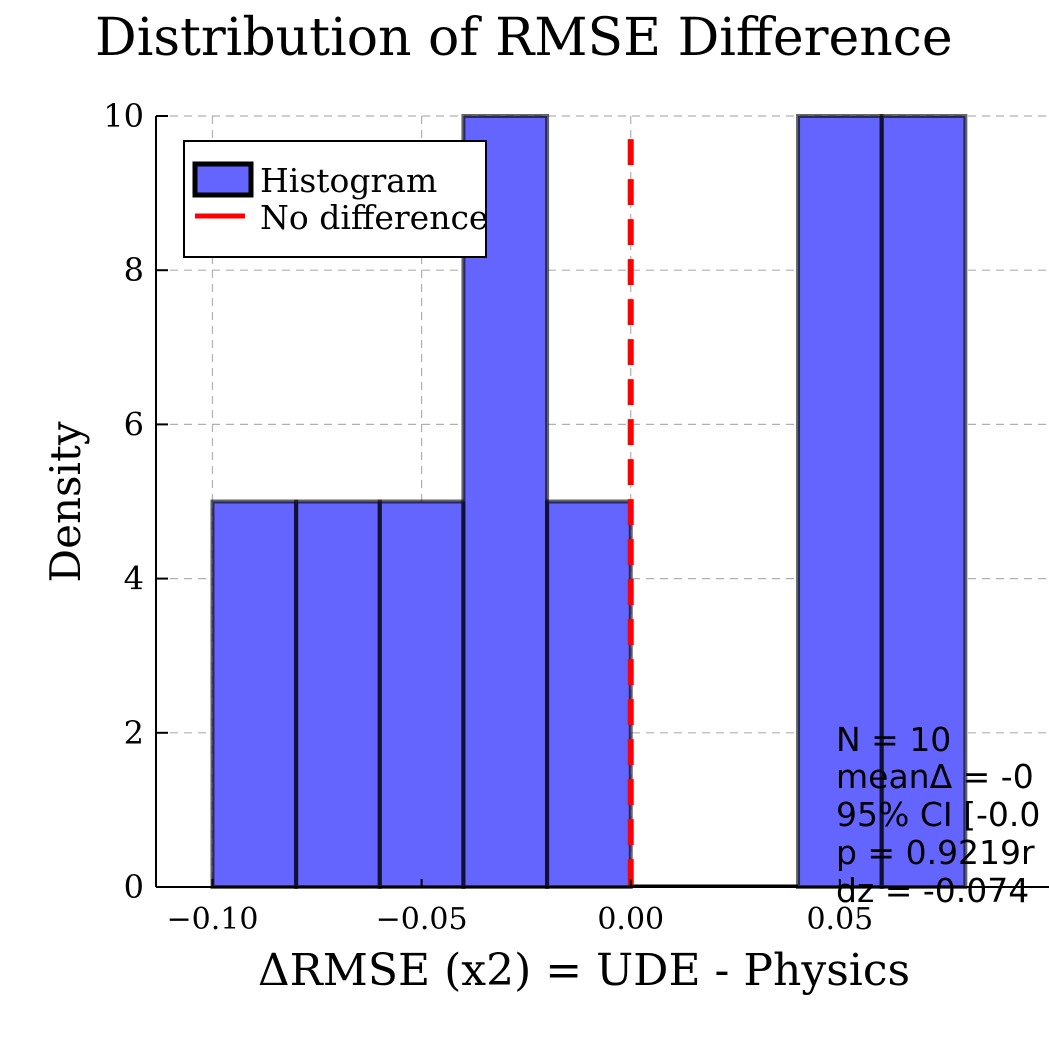  Describe the element at coordinates (839, 919) in the screenshot. I see `x-tick-label: 0.05` at that location.